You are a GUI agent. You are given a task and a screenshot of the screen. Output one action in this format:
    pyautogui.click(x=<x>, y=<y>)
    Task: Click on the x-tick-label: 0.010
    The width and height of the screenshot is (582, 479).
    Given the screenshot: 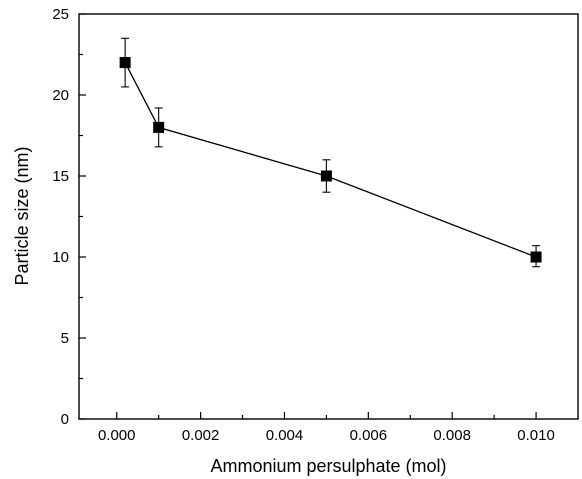 What is the action you would take?
    pyautogui.click(x=536, y=435)
    